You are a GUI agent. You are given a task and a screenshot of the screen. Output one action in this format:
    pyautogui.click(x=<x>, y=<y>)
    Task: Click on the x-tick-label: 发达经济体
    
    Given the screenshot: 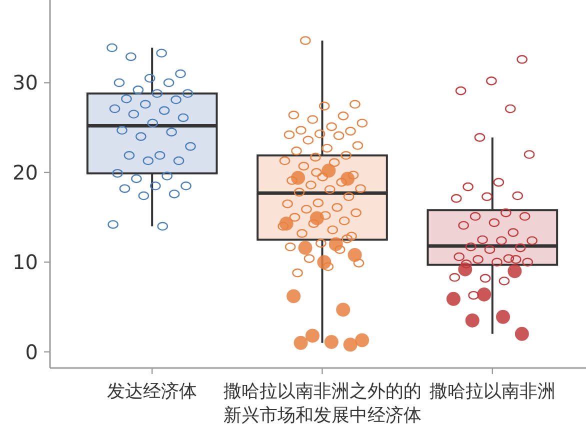 What is the action you would take?
    pyautogui.click(x=152, y=391)
    